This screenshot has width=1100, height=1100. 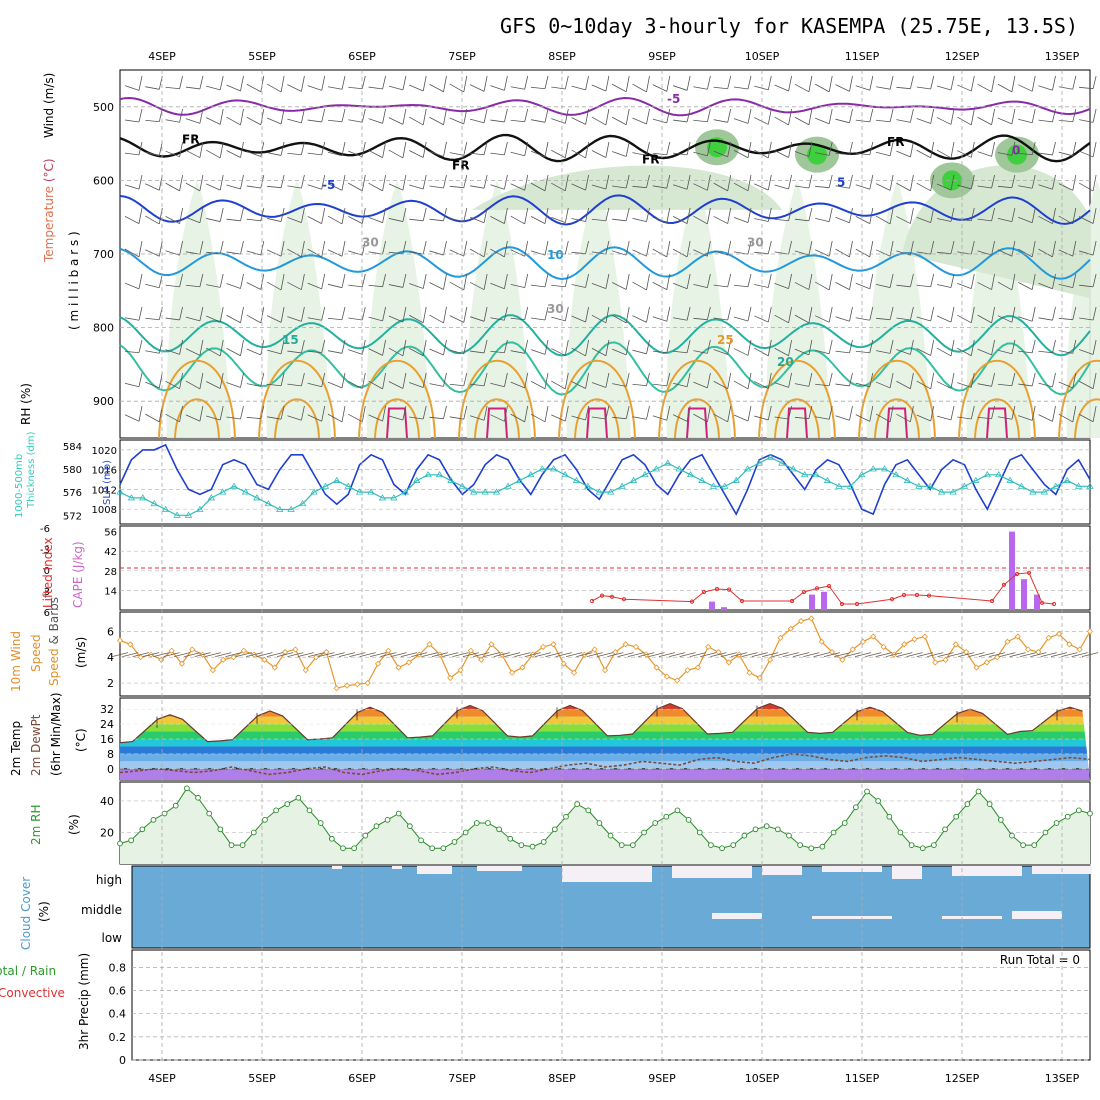 I want to click on li-point, so click(x=992, y=601).